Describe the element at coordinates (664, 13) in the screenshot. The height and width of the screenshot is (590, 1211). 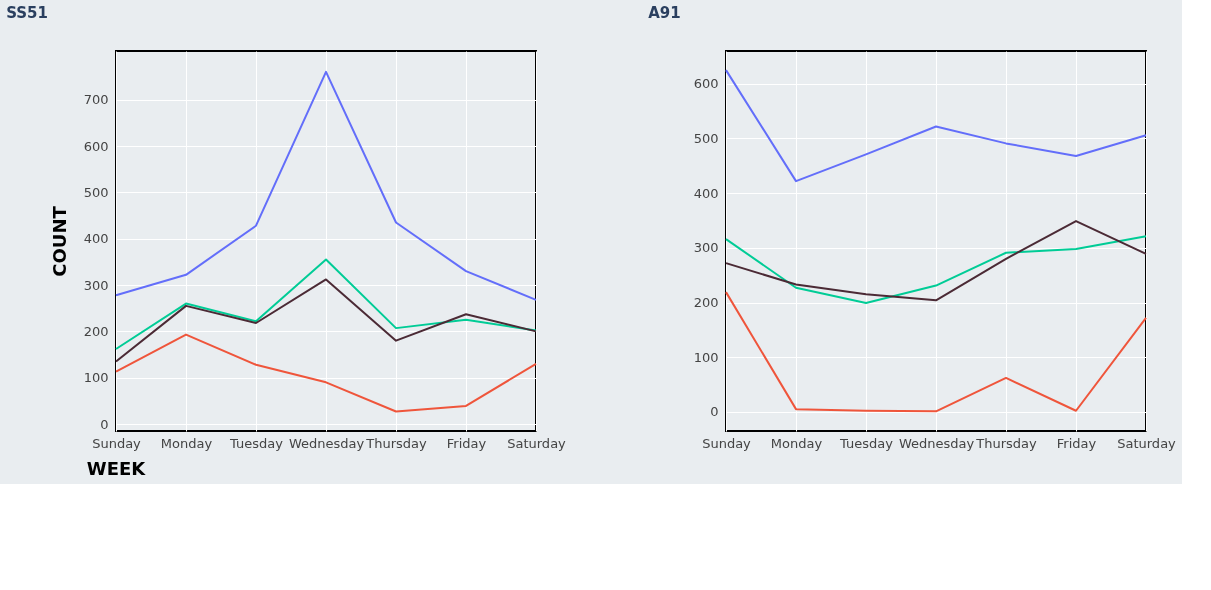
I see `chart-title: A91` at that location.